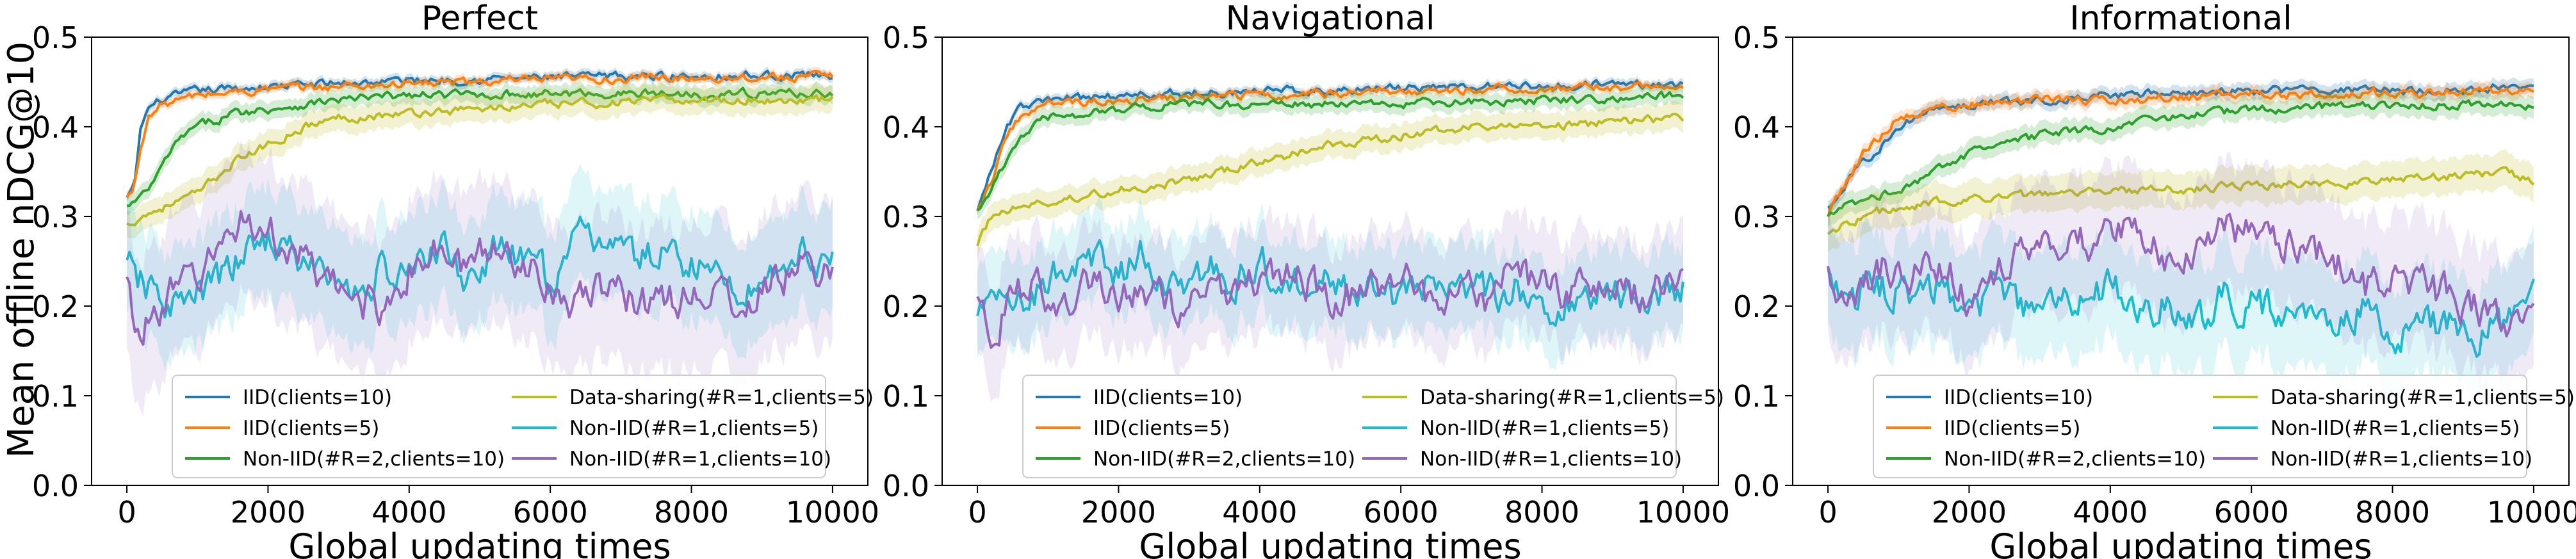 This screenshot has height=559, width=2576. Describe the element at coordinates (1330, 19) in the screenshot. I see `chart-title: Navigational` at that location.